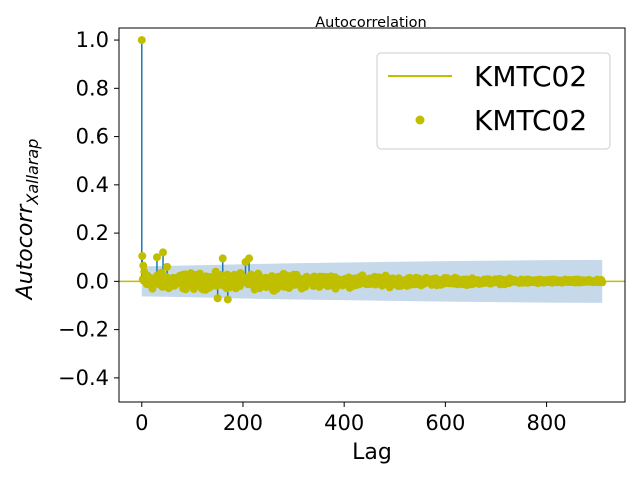  I want to click on x-axis-label: Lag, so click(372, 452).